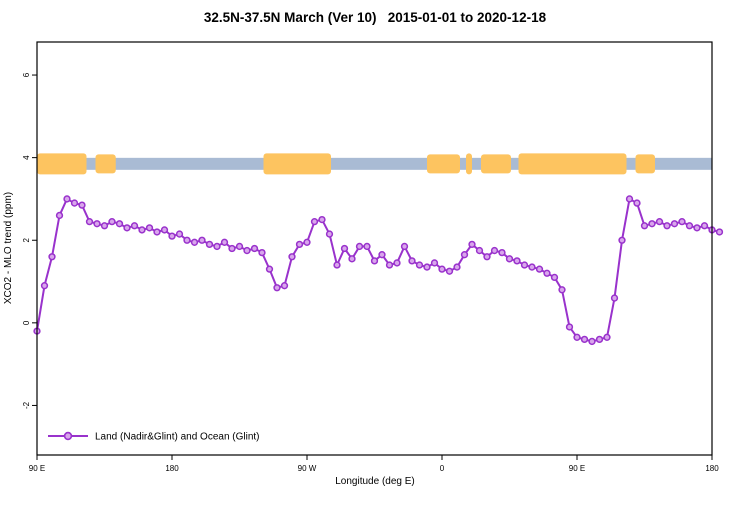 The image size is (750, 505). I want to click on x-tick-label: 90 W, so click(307, 468).